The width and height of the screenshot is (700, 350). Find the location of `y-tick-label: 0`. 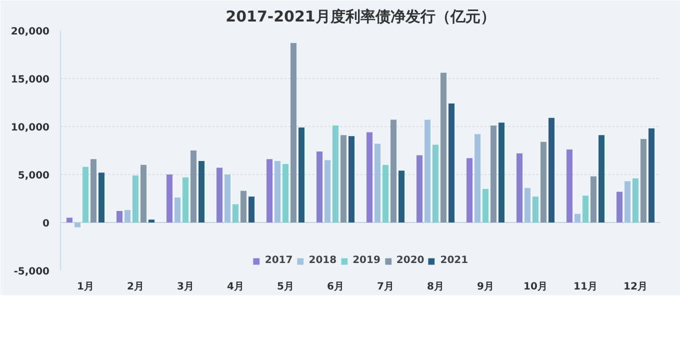

y-tick-label: 0 is located at coordinates (46, 224).